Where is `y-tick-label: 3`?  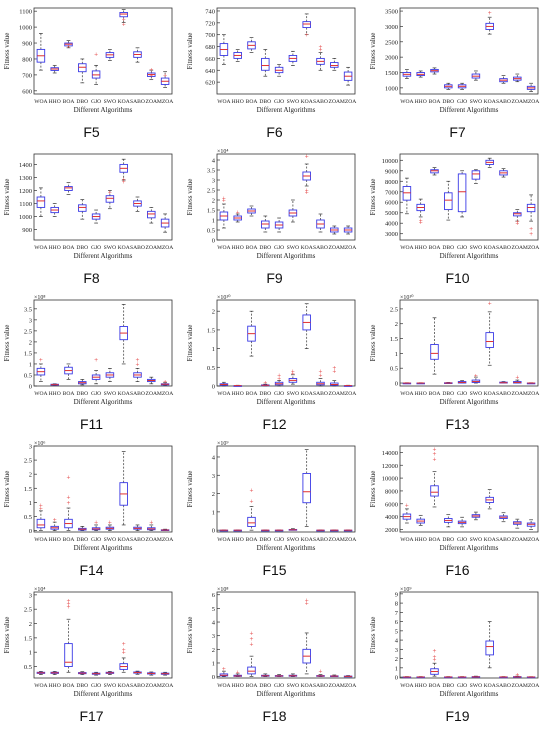
y-tick-label: 3 is located at coordinates (396, 650).